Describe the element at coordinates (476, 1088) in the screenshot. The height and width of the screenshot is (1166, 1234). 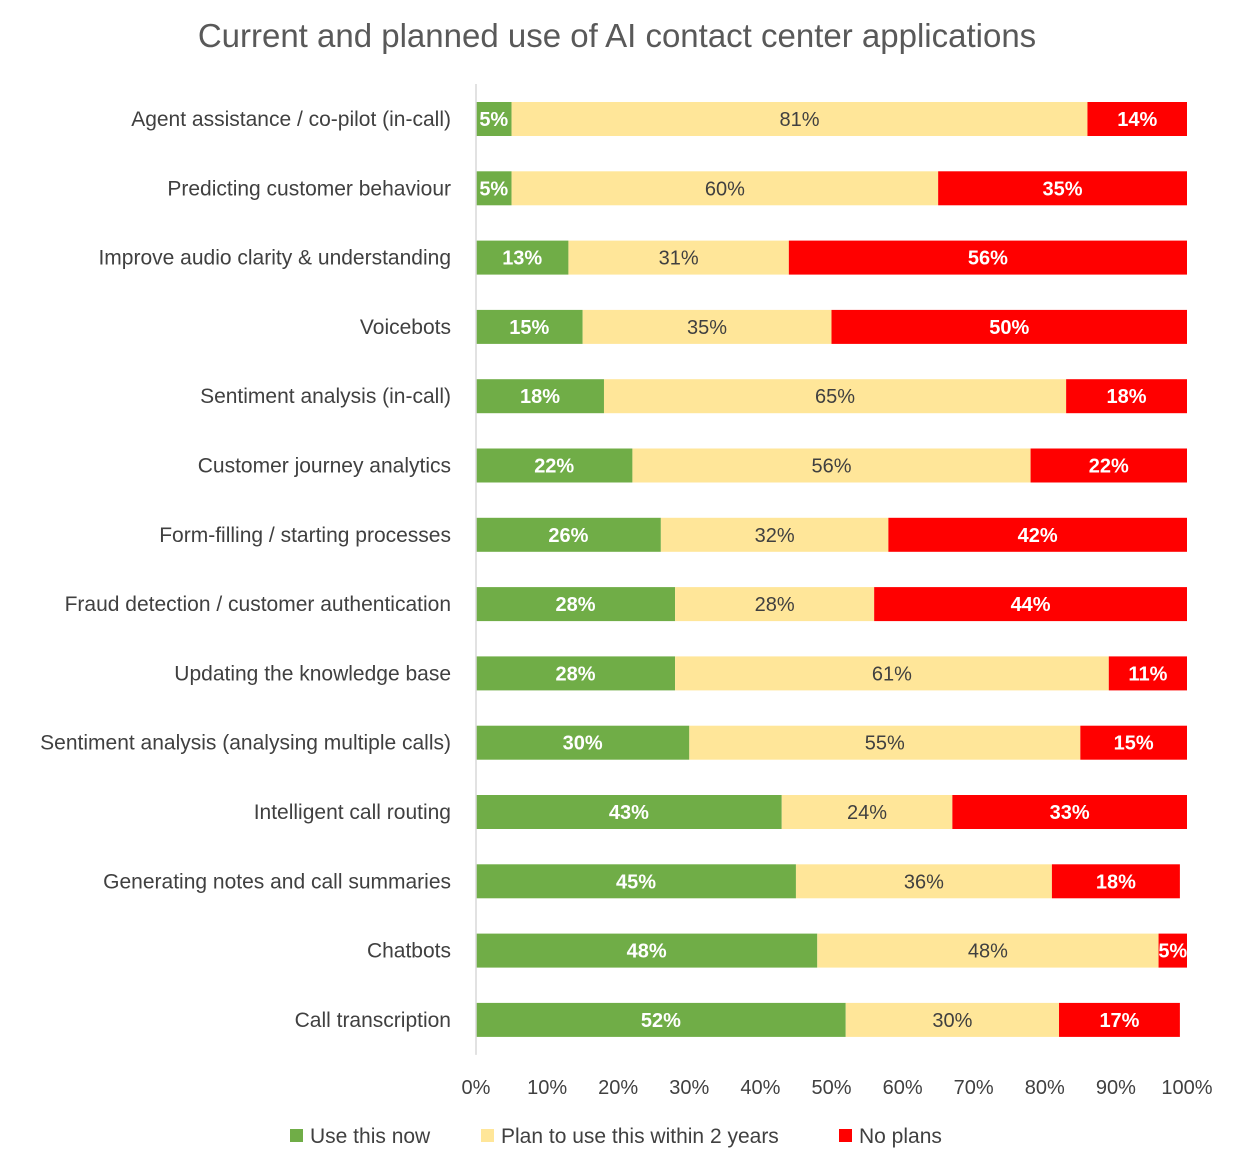
I see `x-tick-label: 0%` at that location.